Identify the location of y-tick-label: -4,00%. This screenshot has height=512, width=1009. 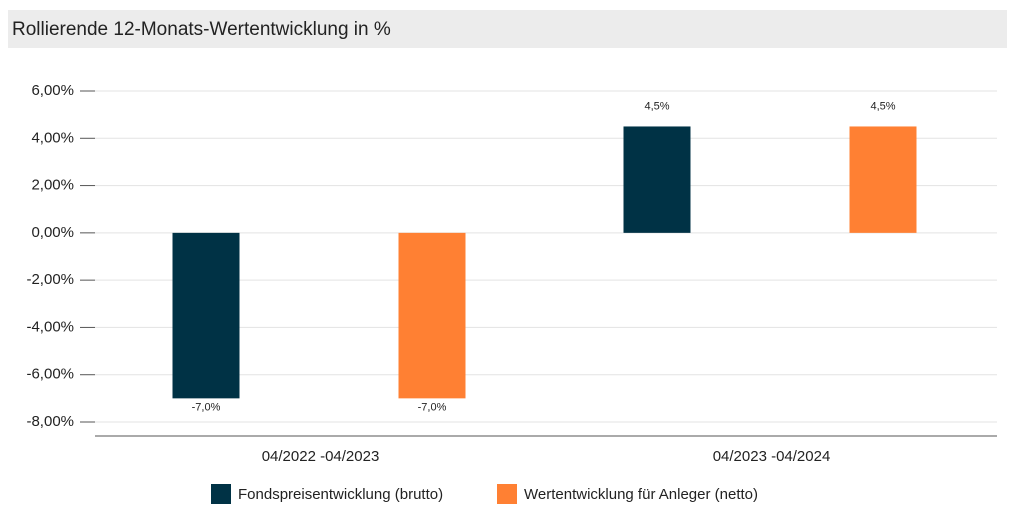
(50, 326).